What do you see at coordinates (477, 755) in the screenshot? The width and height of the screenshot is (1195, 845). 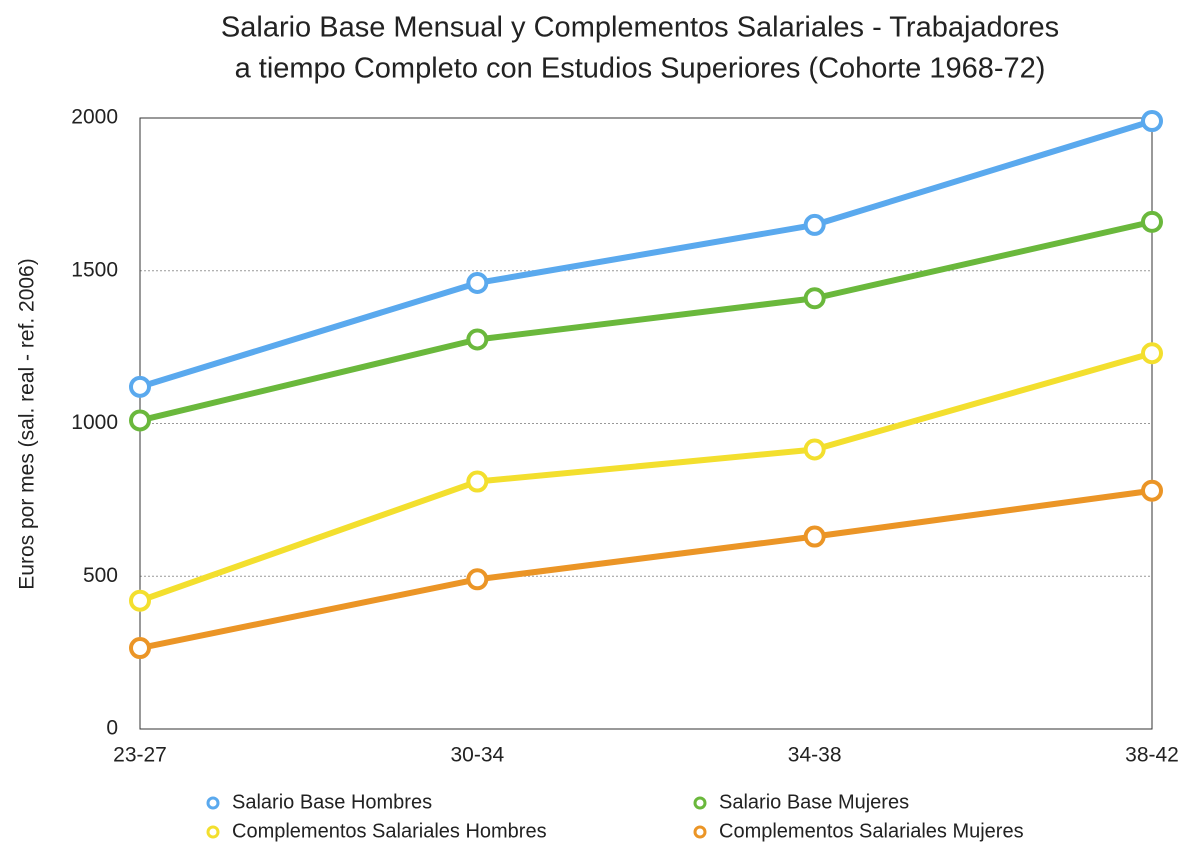 I see `x-tick-label: 30-34` at bounding box center [477, 755].